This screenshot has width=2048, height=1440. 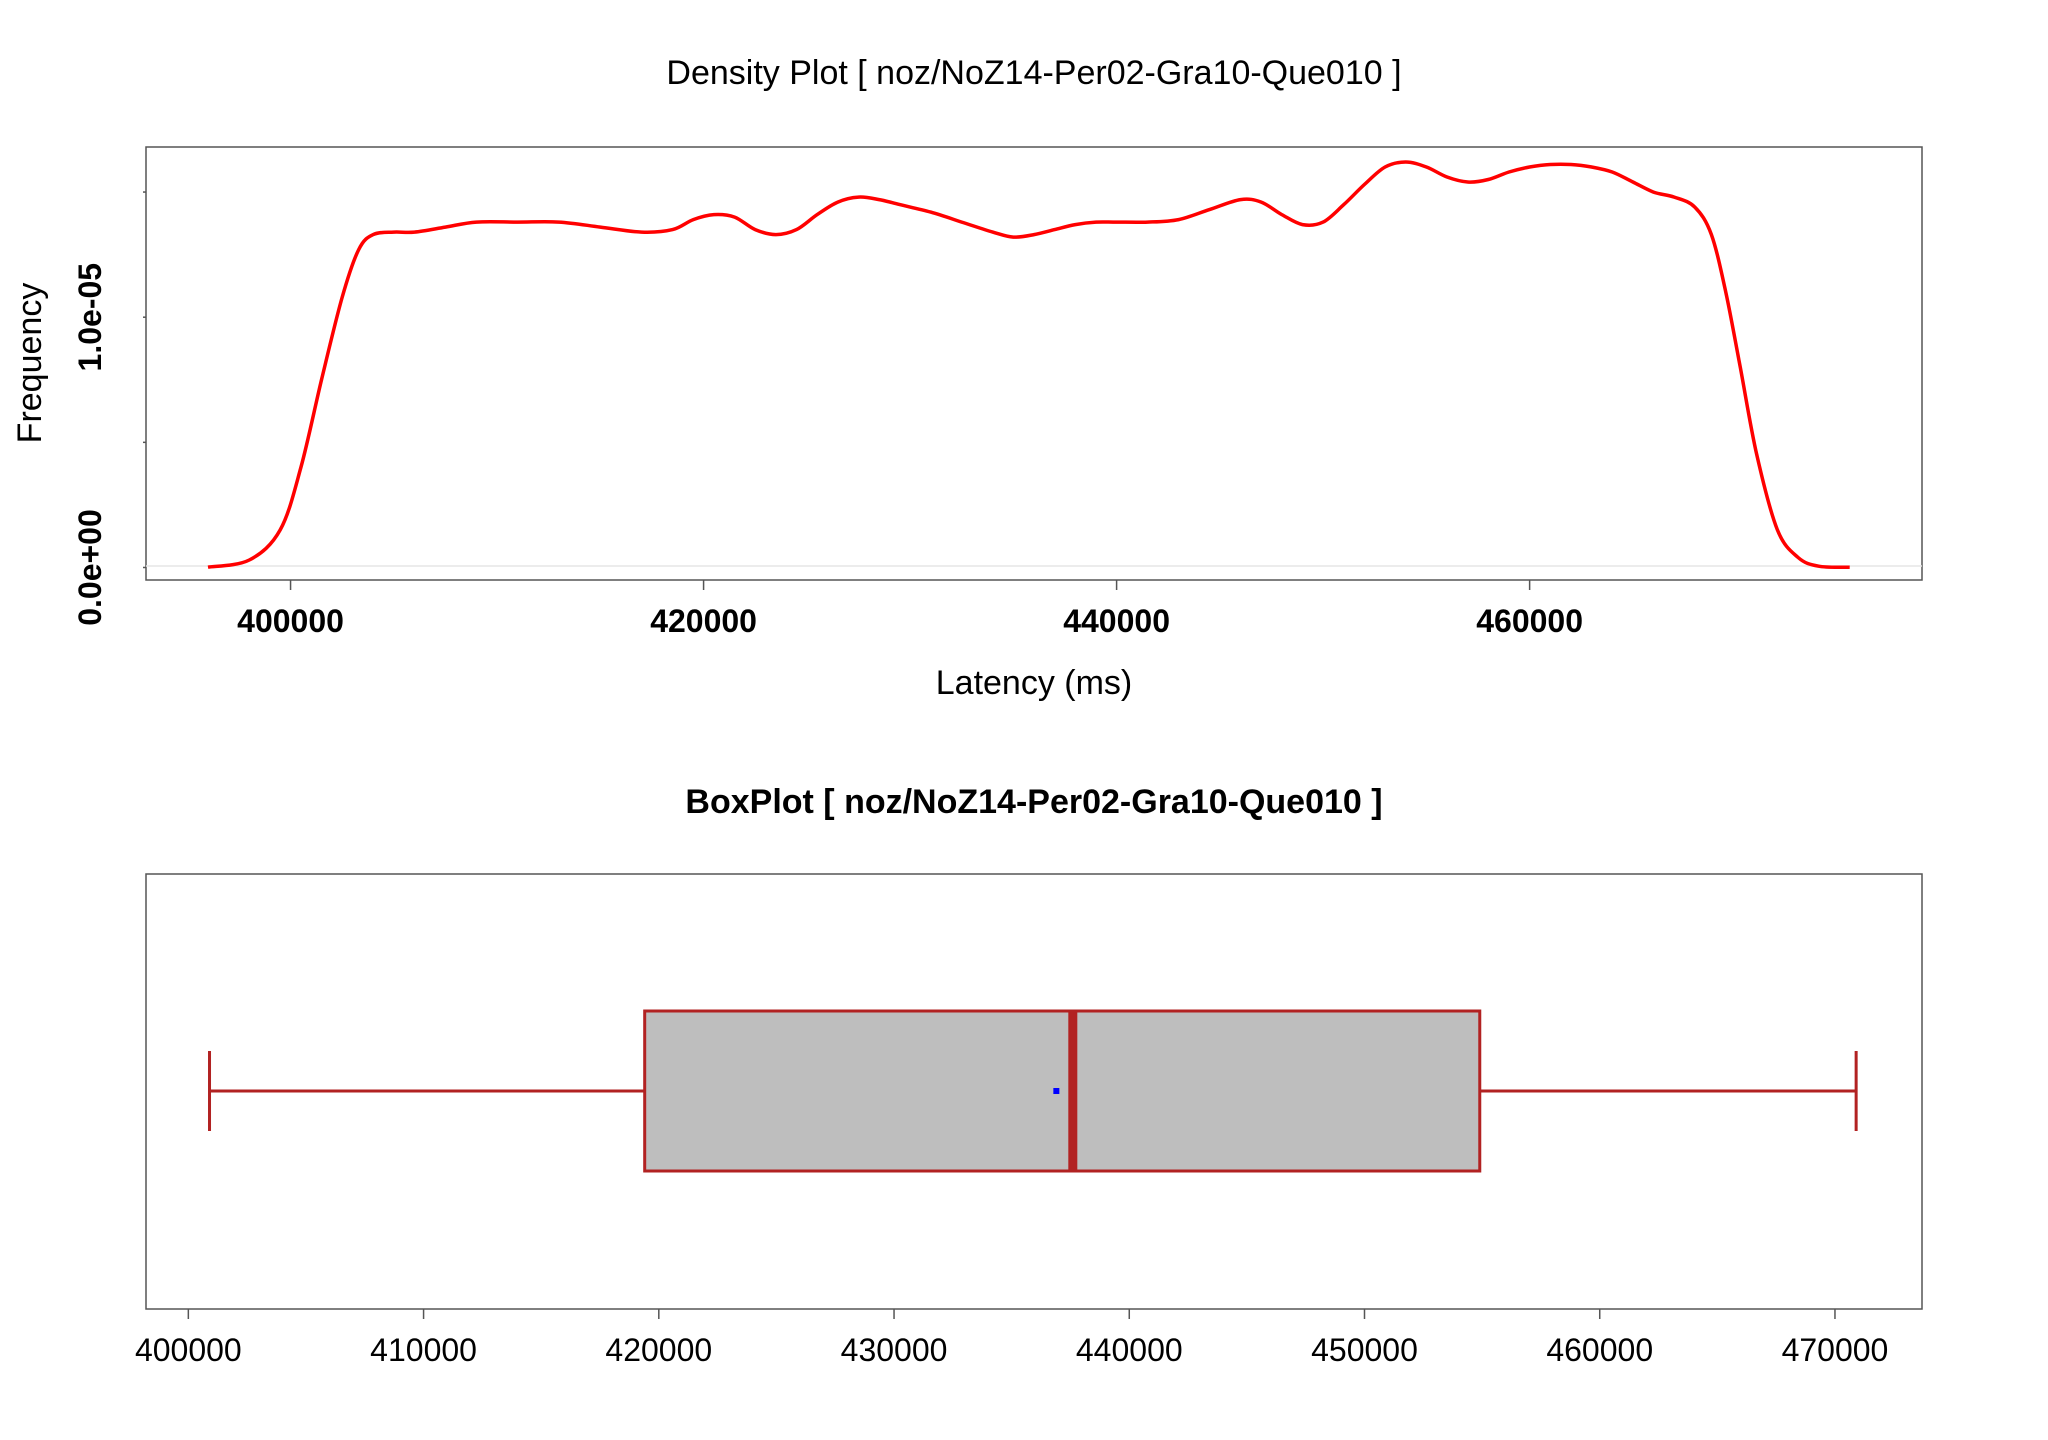 I want to click on density-x-tick-label: 460000, so click(x=1529, y=621).